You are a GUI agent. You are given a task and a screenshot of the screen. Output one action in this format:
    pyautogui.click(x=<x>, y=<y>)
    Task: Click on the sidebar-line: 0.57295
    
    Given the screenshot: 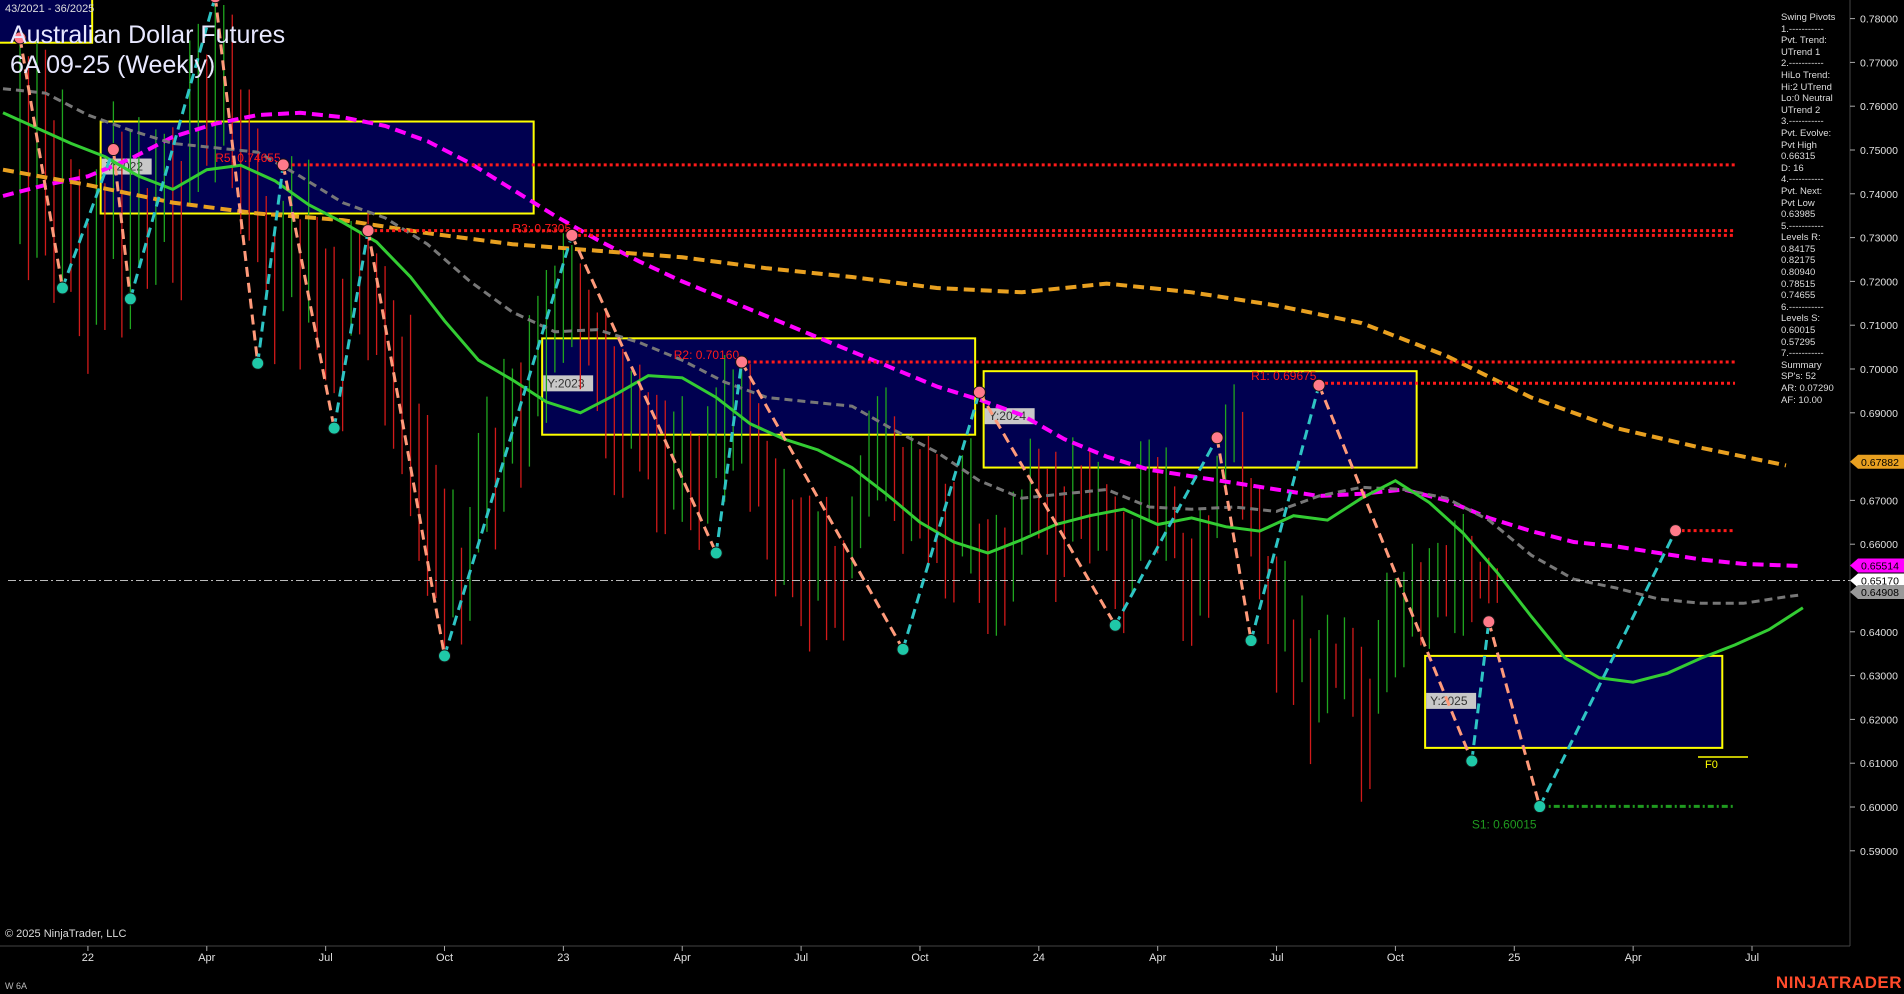 What is the action you would take?
    pyautogui.click(x=1798, y=342)
    